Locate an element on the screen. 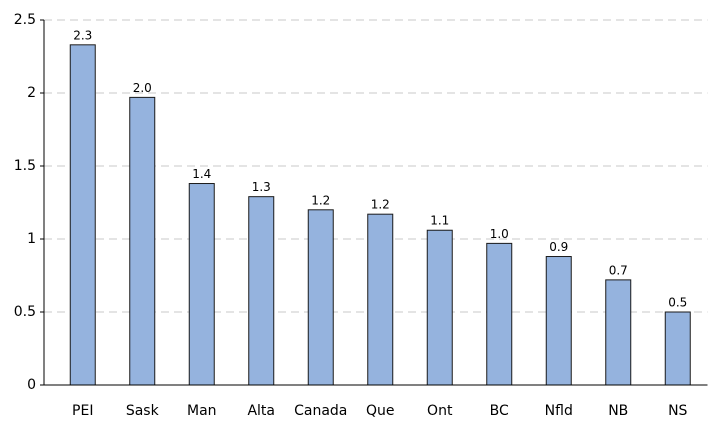 The image size is (710, 423). value-label: 1.4 is located at coordinates (201, 174).